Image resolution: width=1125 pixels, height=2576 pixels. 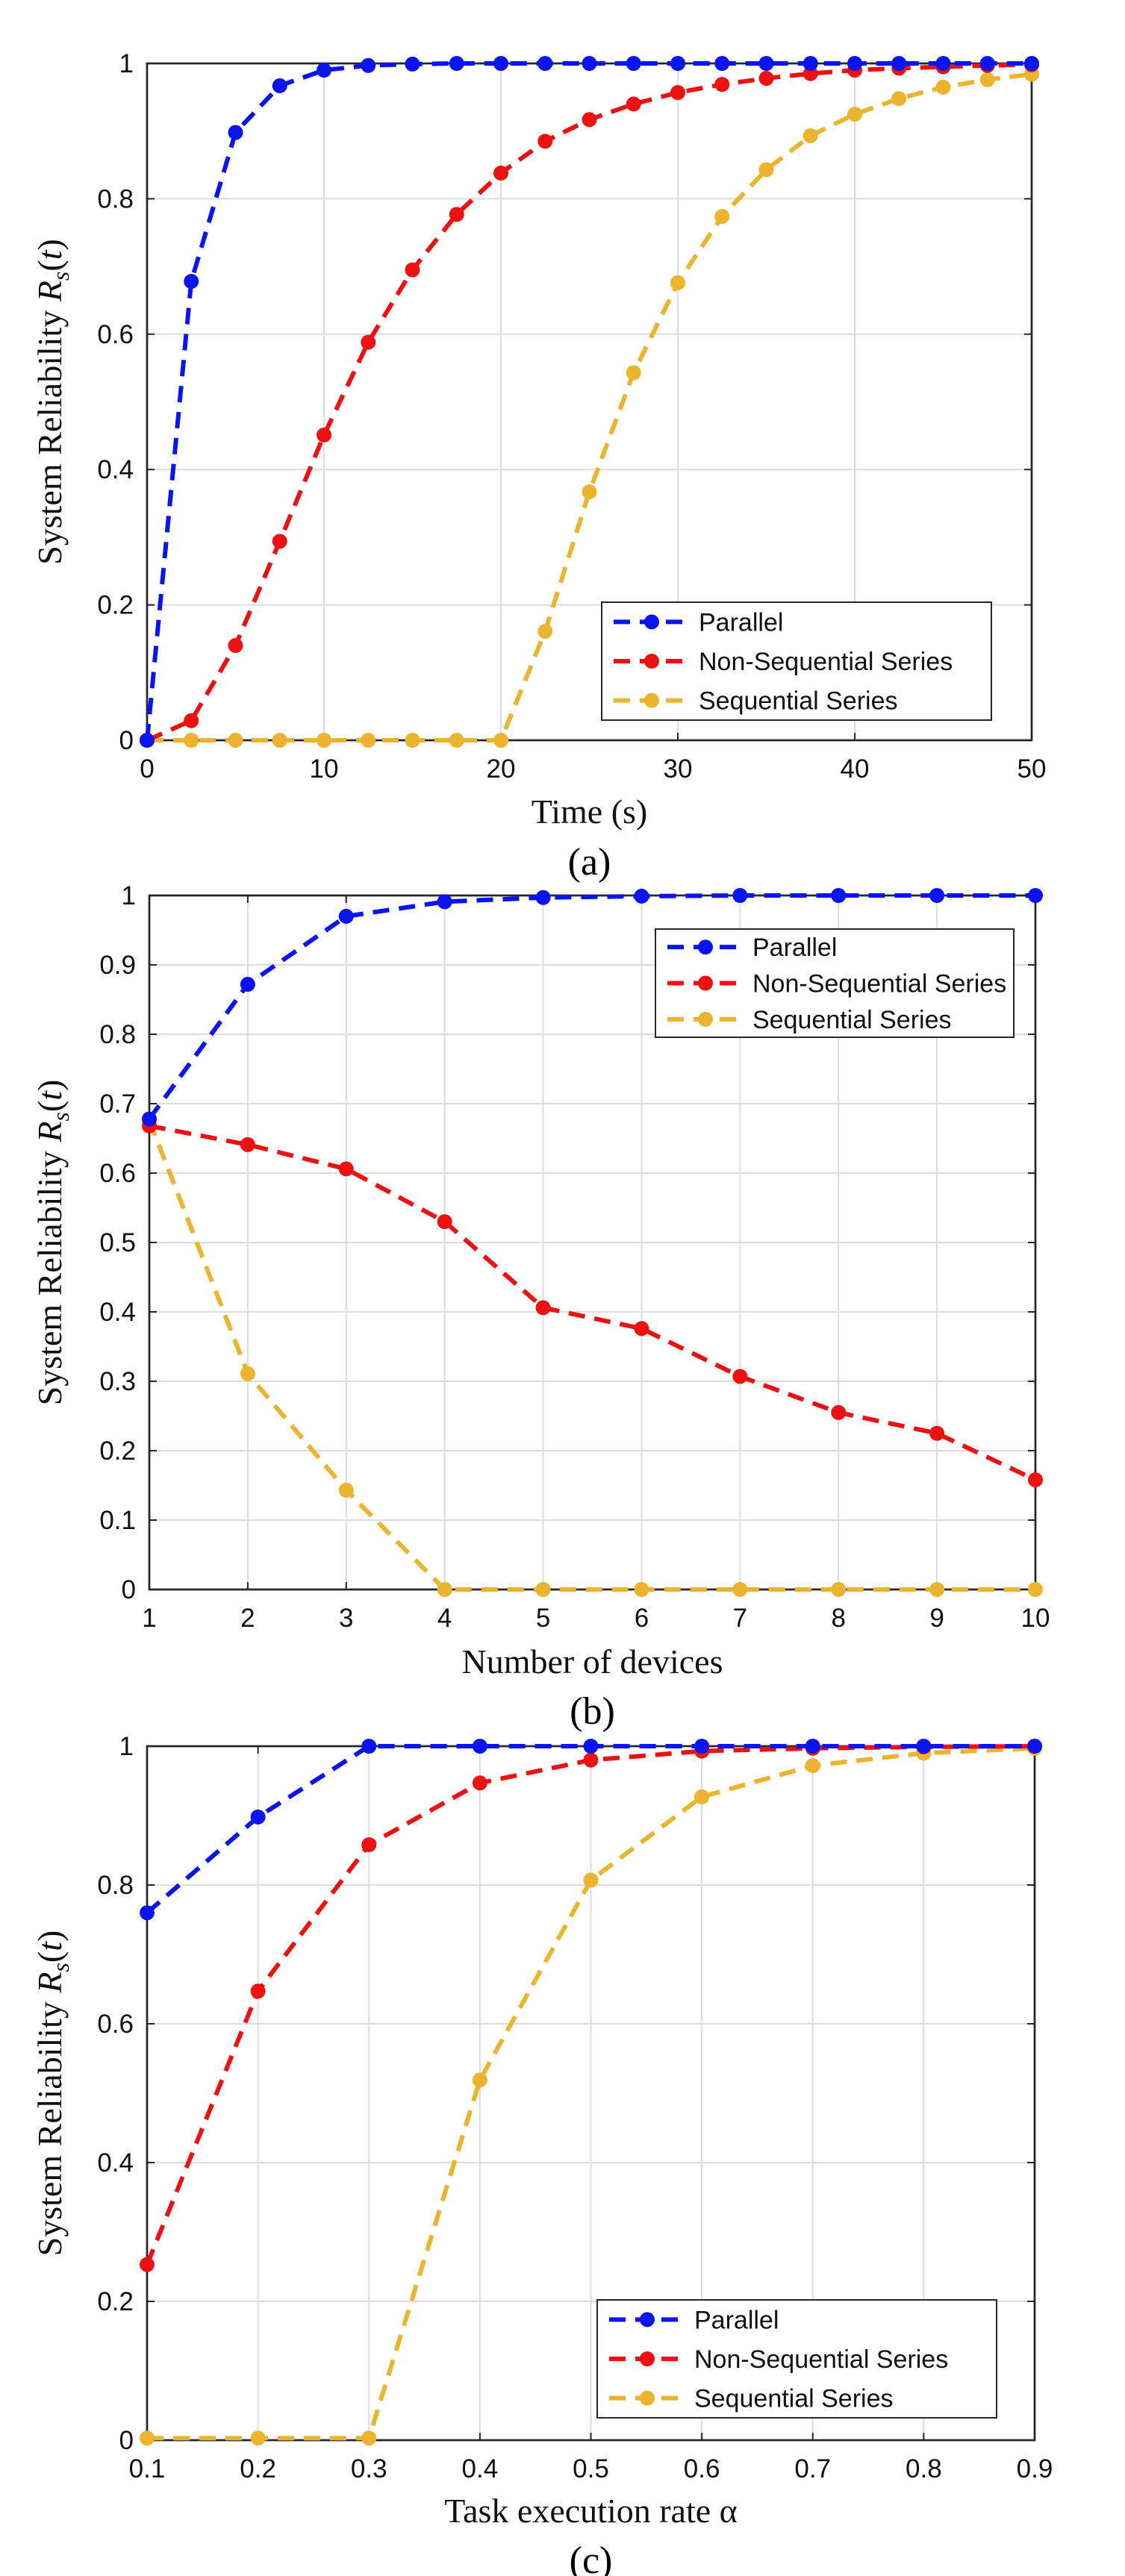 What do you see at coordinates (592, 2557) in the screenshot?
I see `panel-label: (c)` at bounding box center [592, 2557].